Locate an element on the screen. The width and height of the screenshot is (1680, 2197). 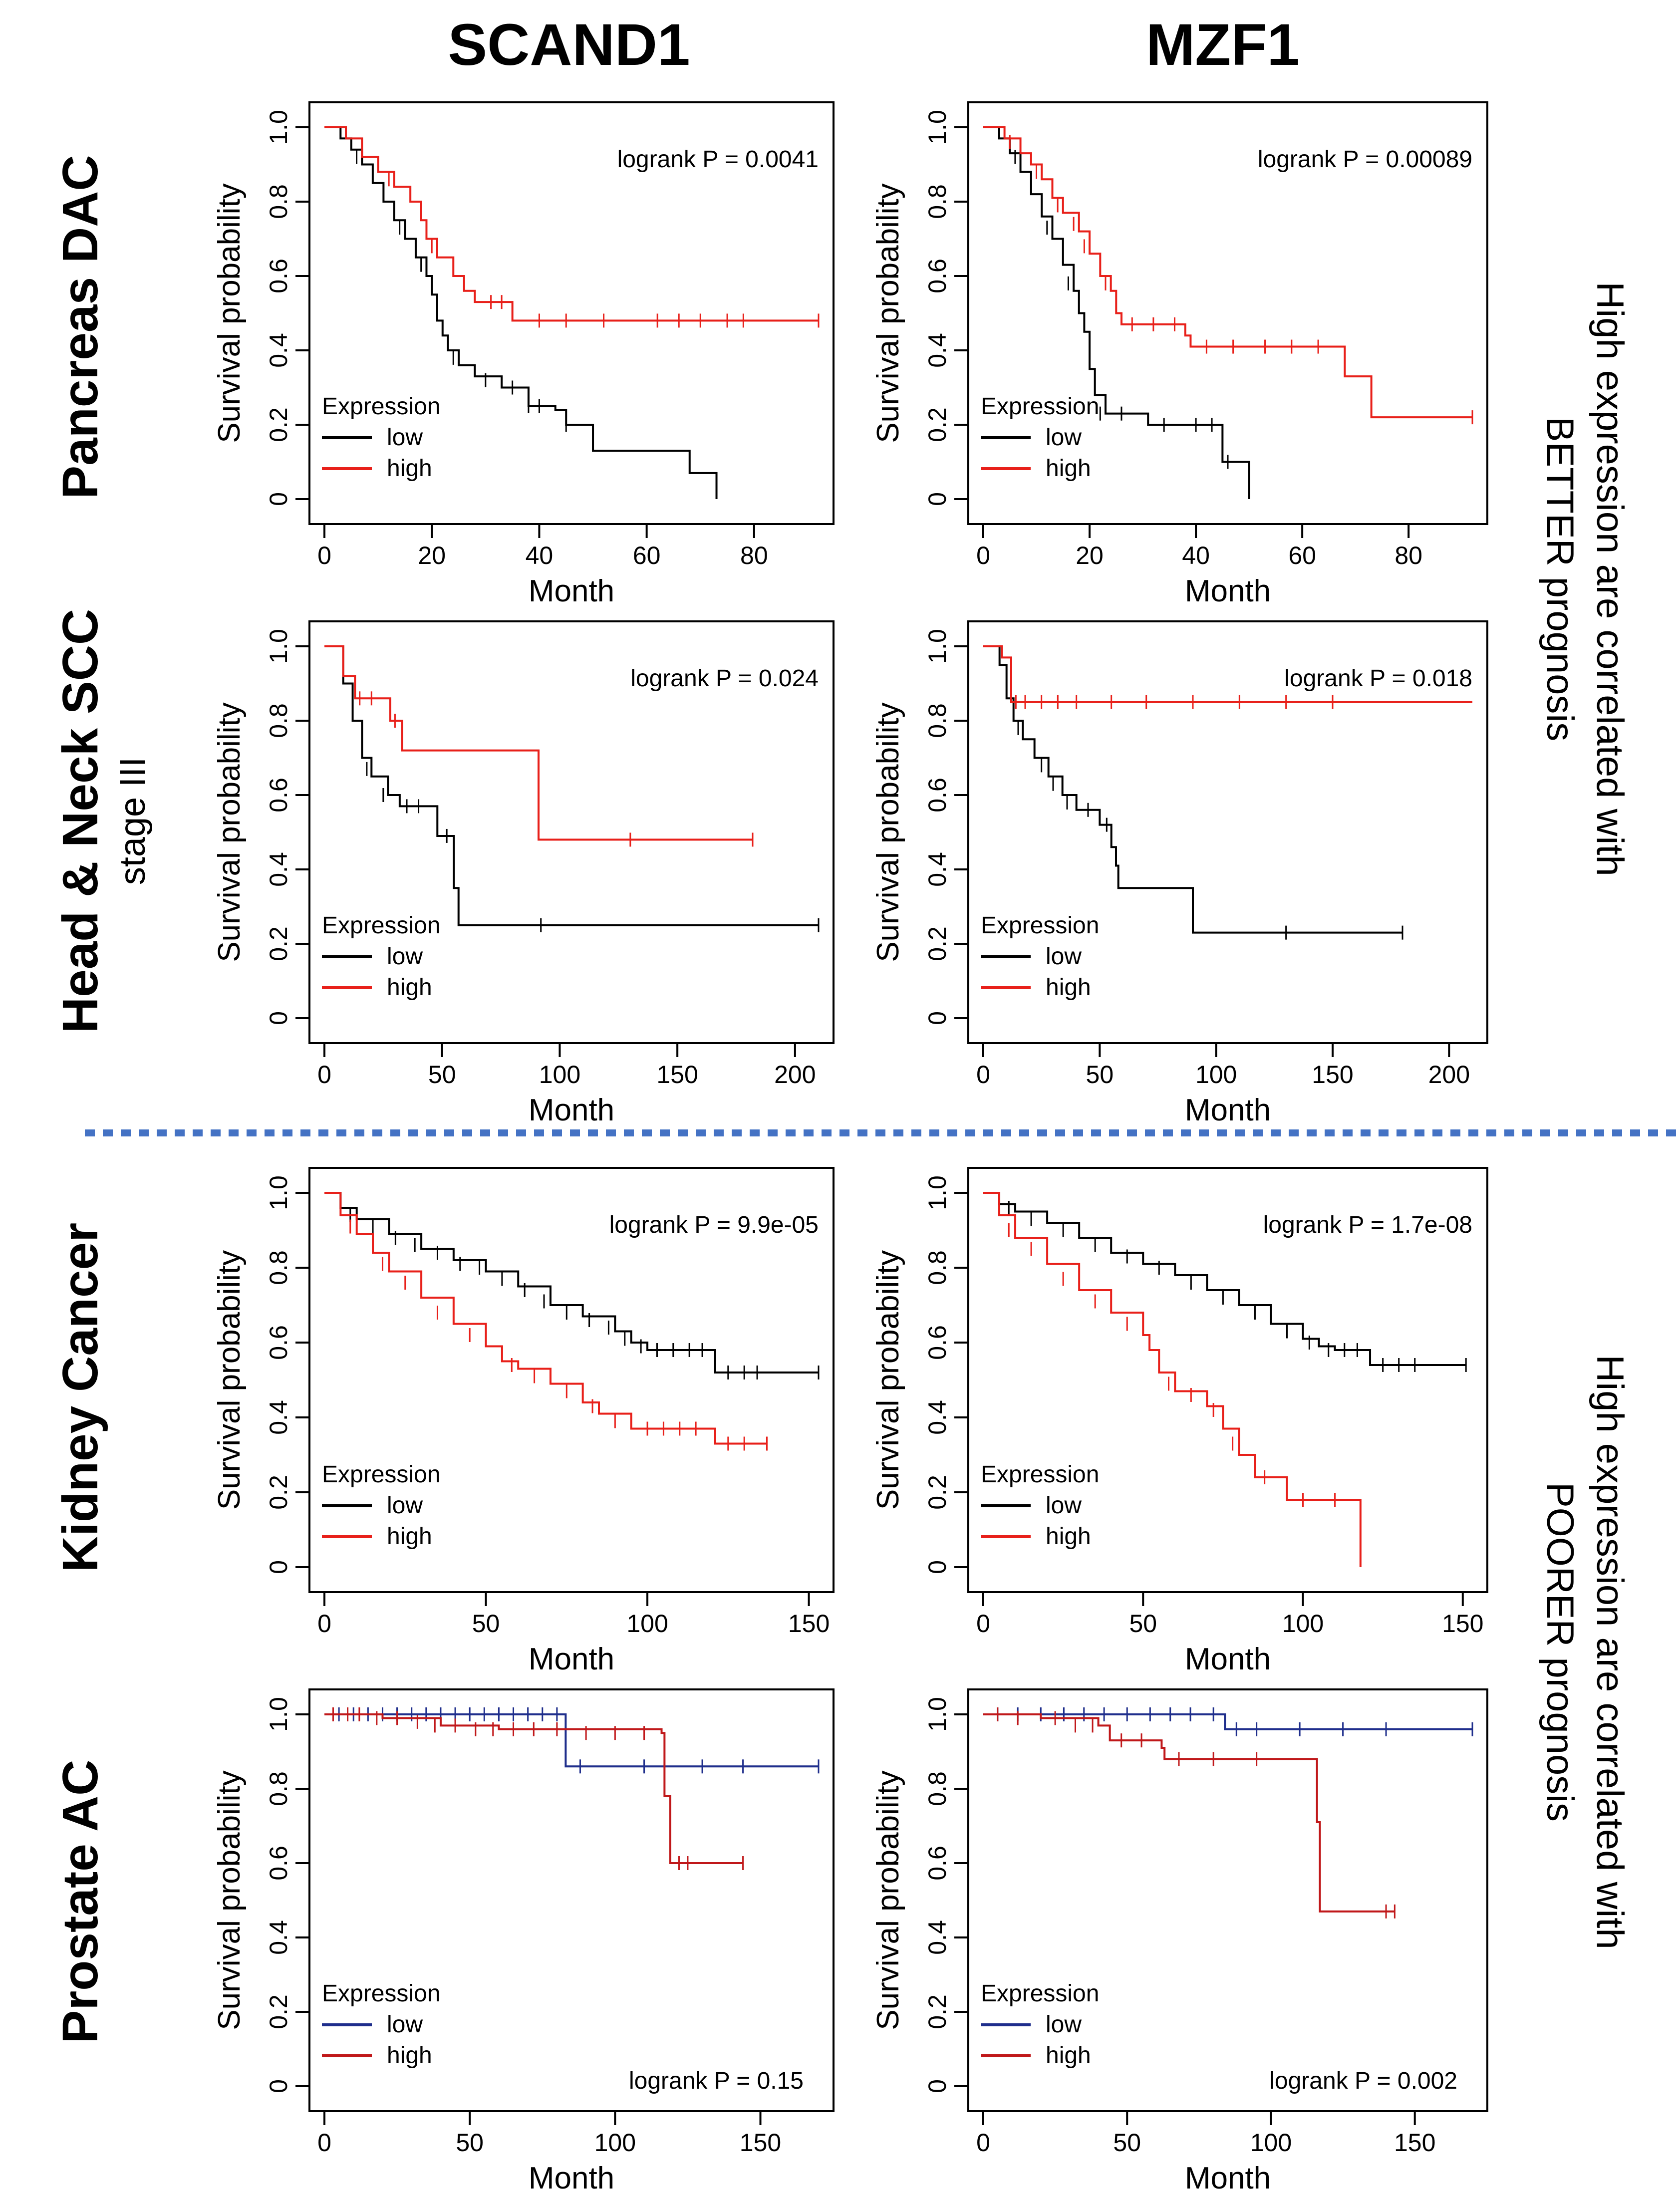
logrank-p-value: logrank P = 0.0041 is located at coordinates (718, 160).